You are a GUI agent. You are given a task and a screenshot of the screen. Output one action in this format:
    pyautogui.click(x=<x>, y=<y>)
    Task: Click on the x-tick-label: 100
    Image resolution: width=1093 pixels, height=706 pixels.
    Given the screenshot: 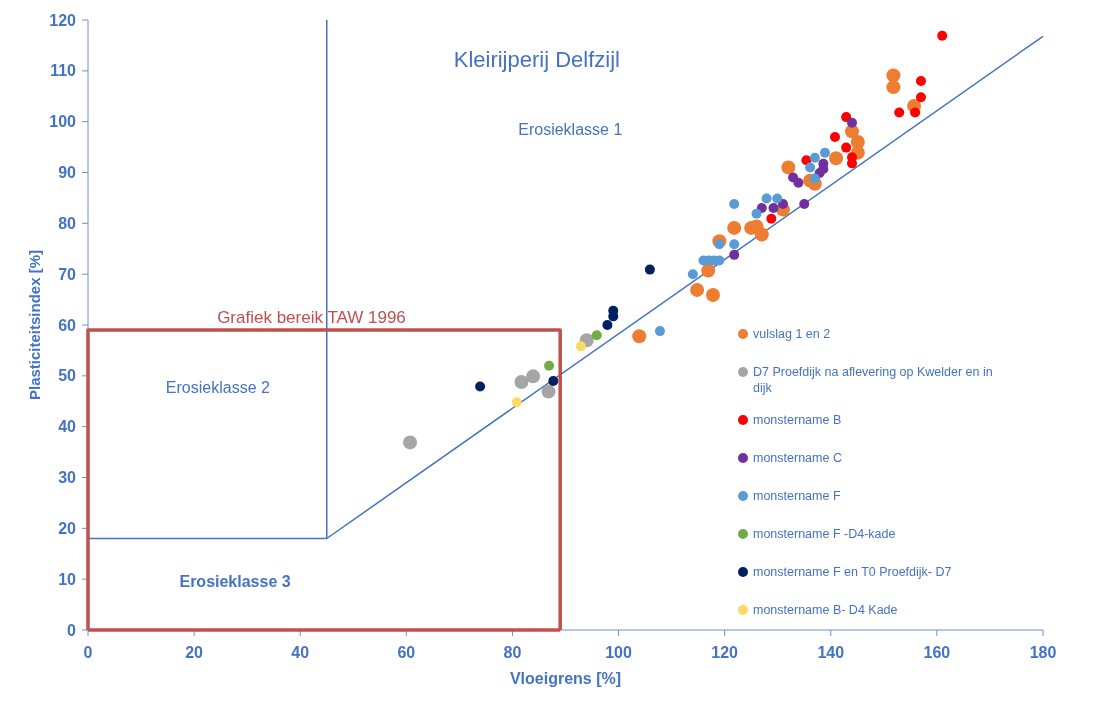 What is the action you would take?
    pyautogui.click(x=618, y=652)
    